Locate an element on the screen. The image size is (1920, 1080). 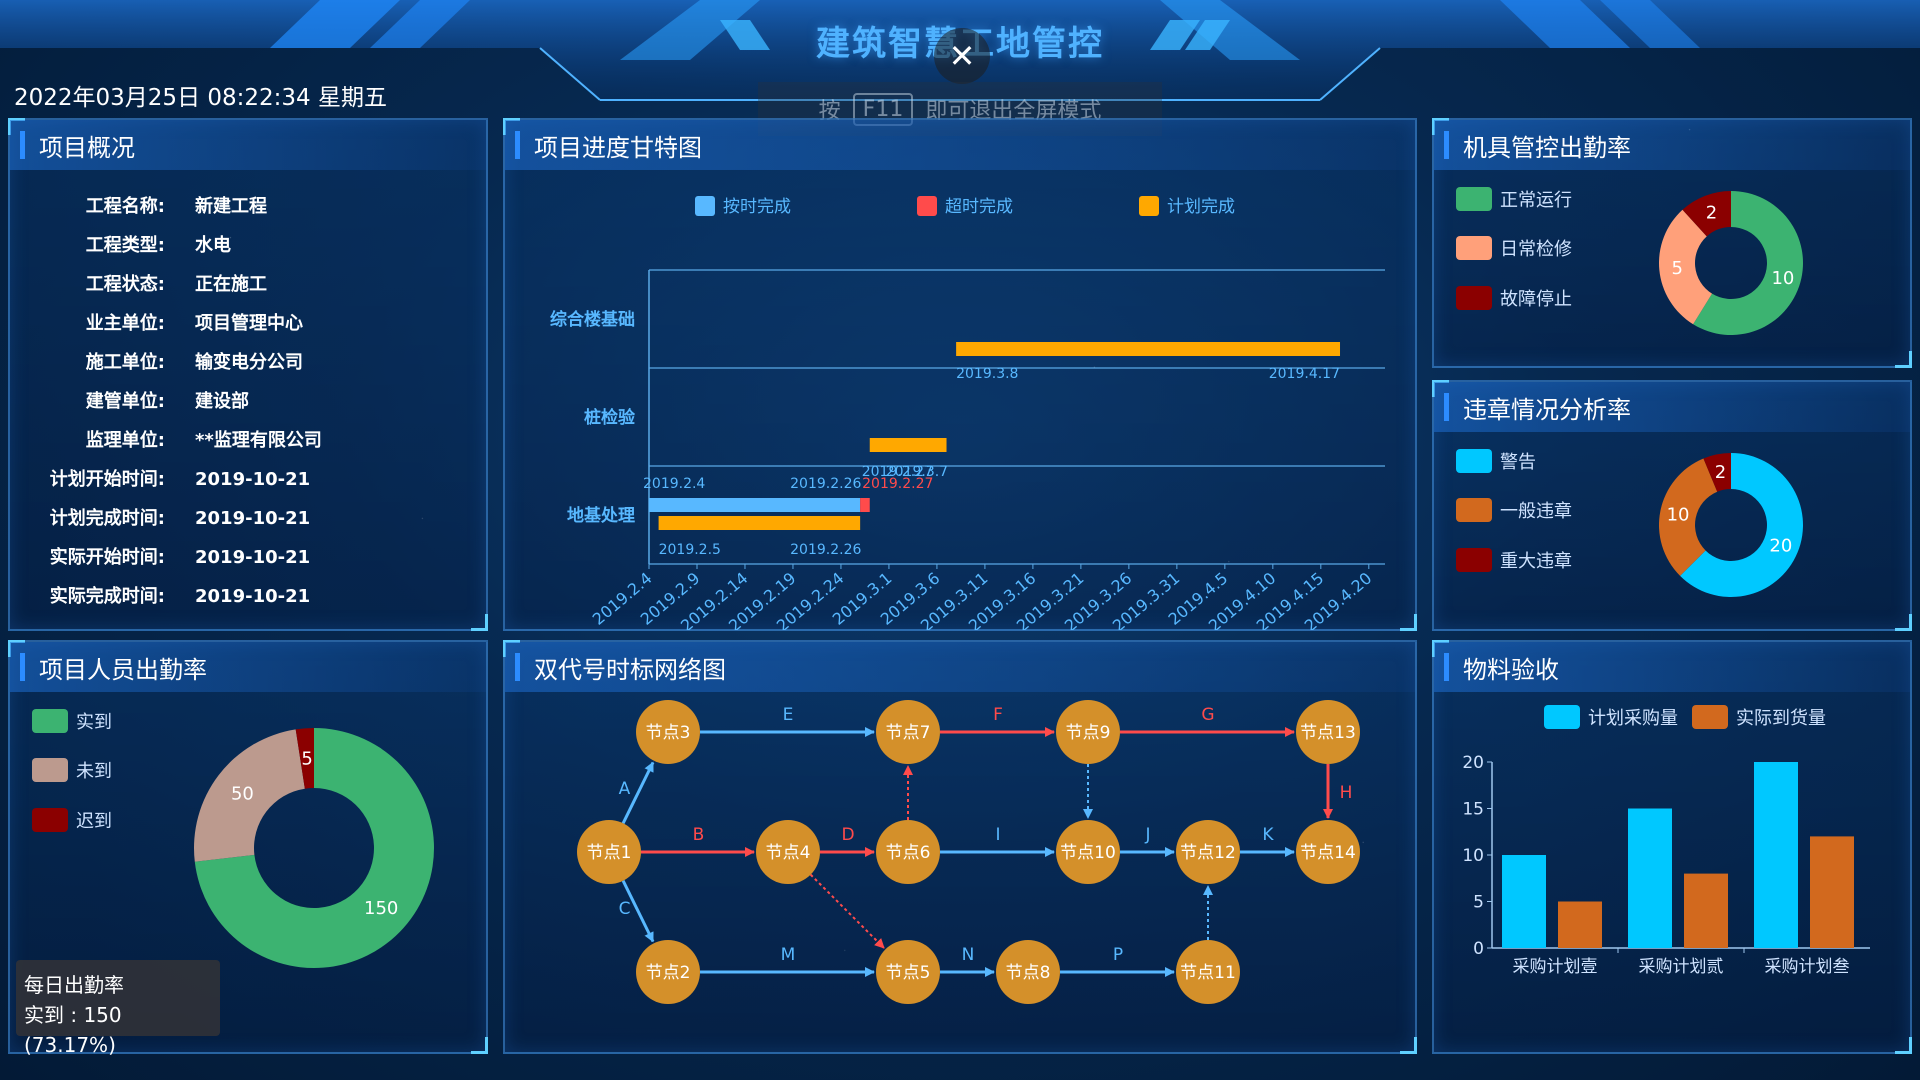
attendance-tooltip: 每日出勤率 实到 : 150 (73.17%) is located at coordinates (118, 1008).